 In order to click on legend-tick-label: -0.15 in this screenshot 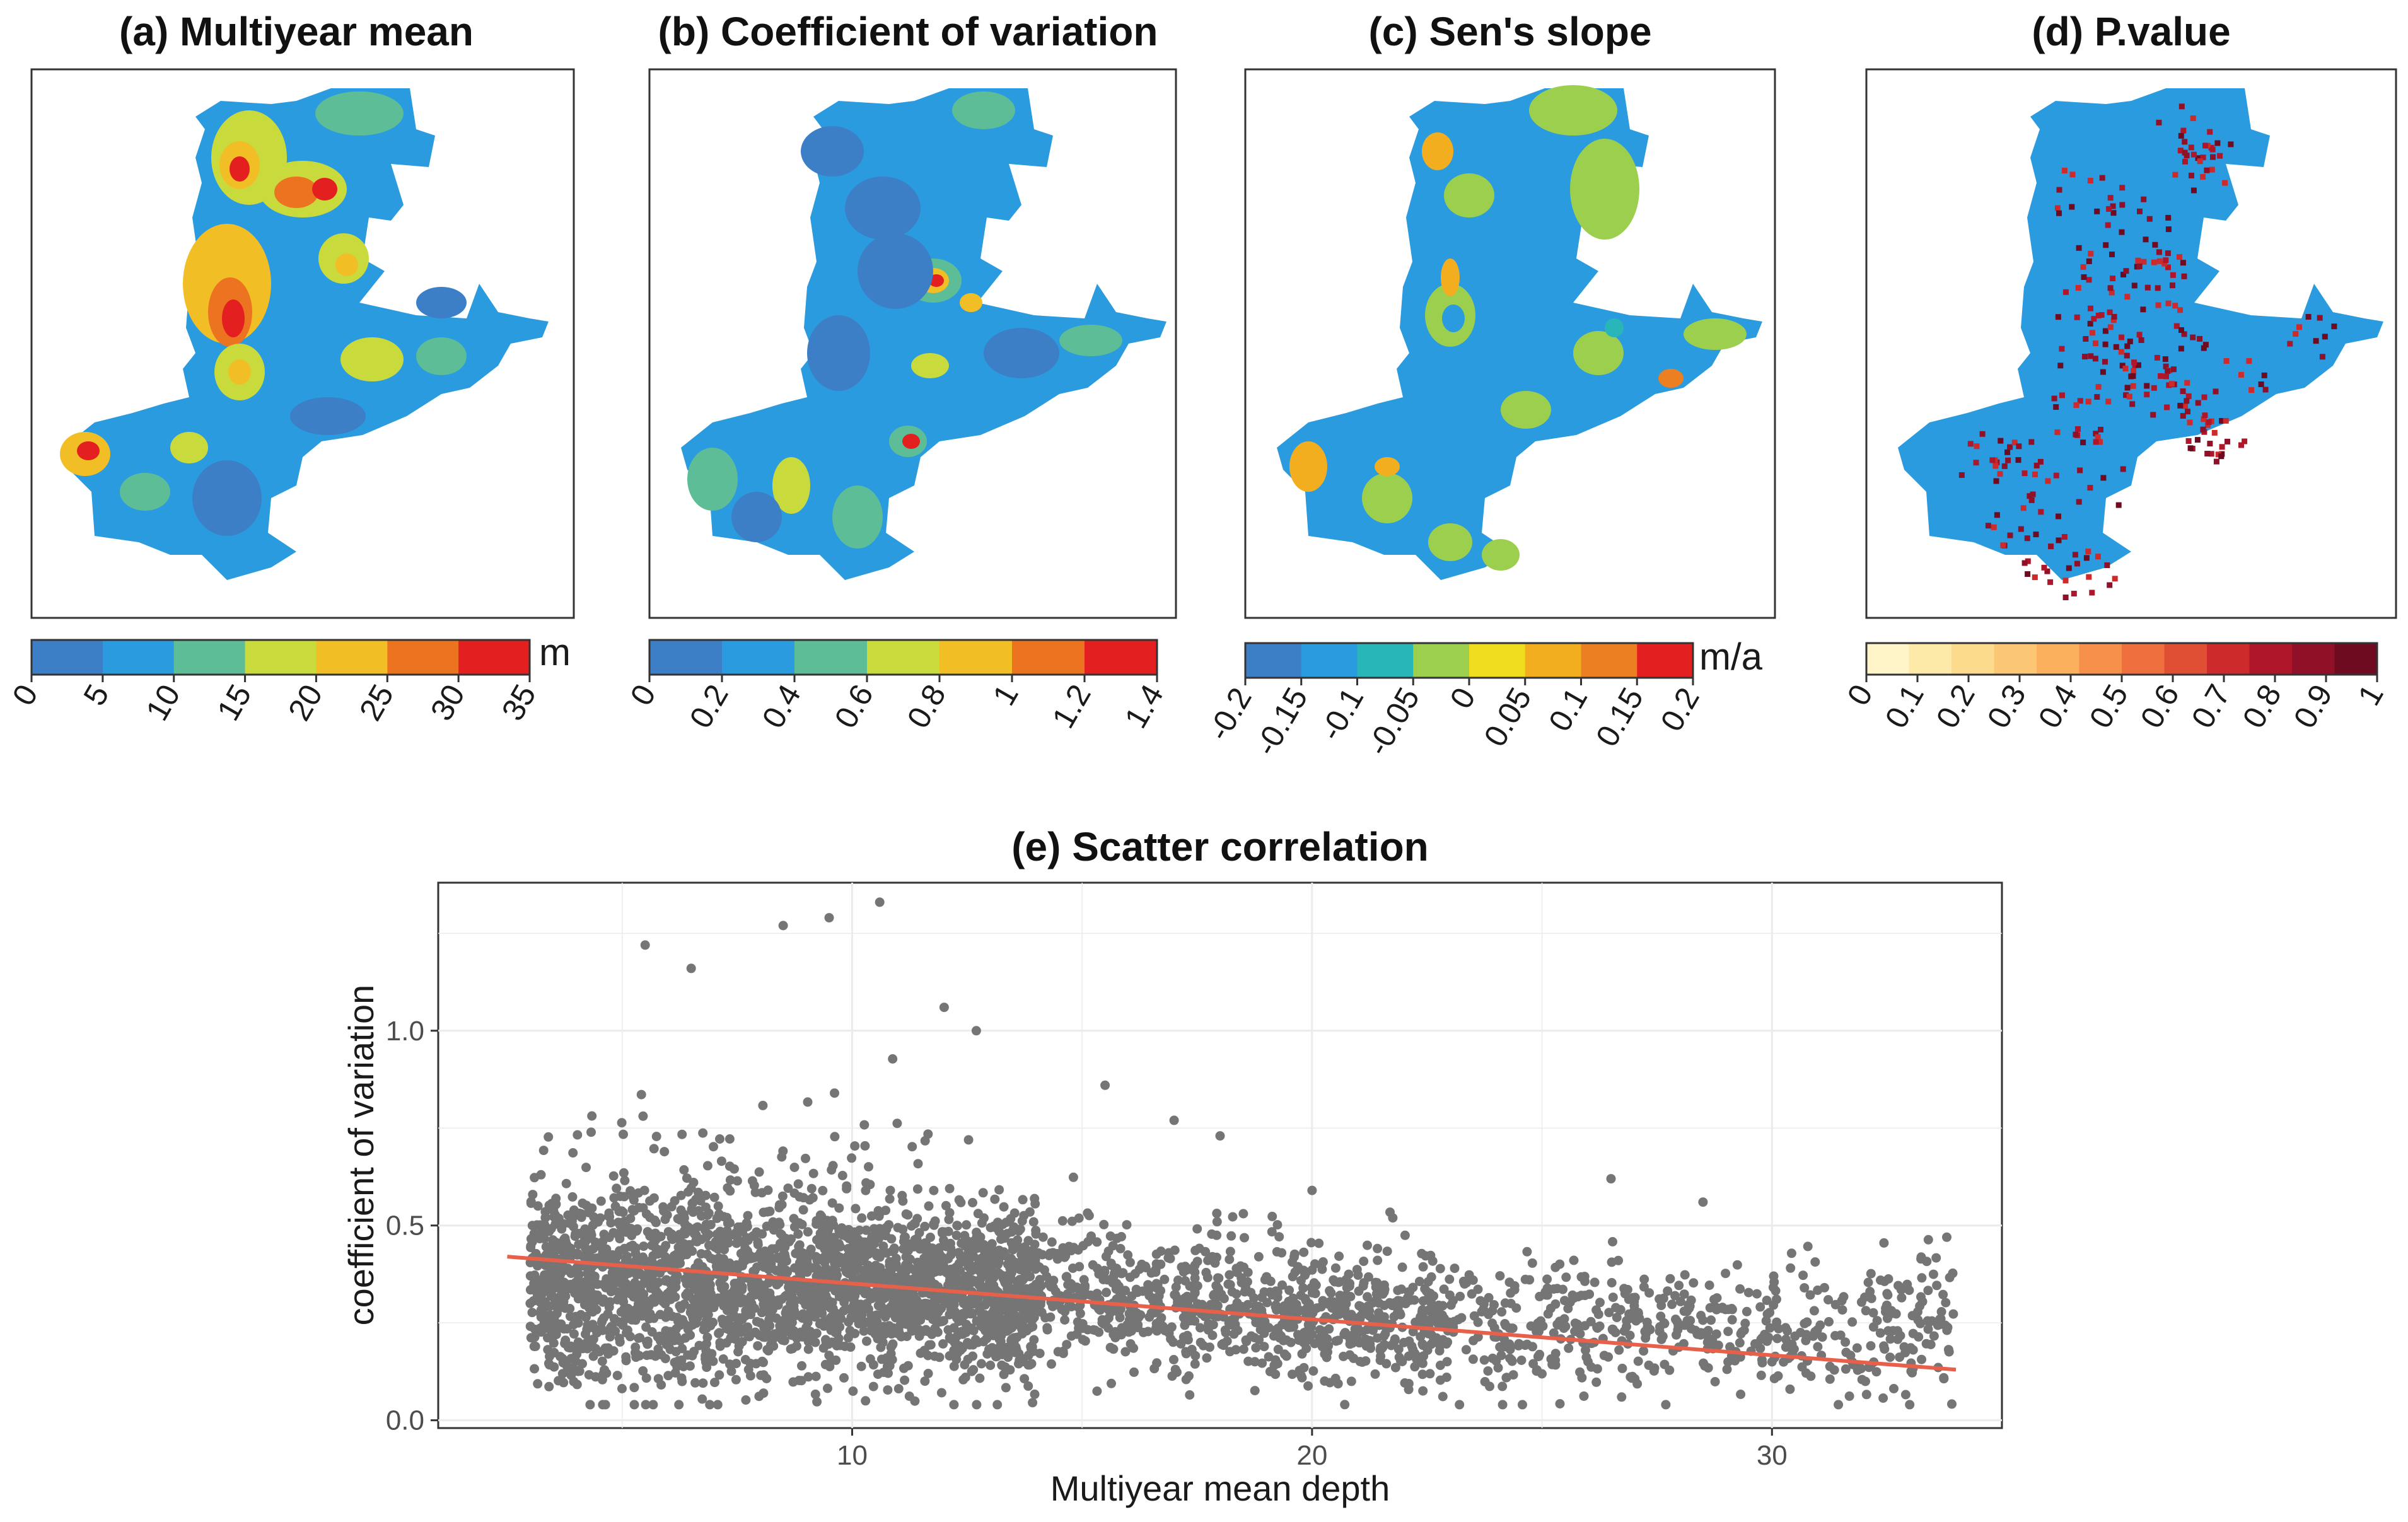, I will do `click(1281, 722)`.